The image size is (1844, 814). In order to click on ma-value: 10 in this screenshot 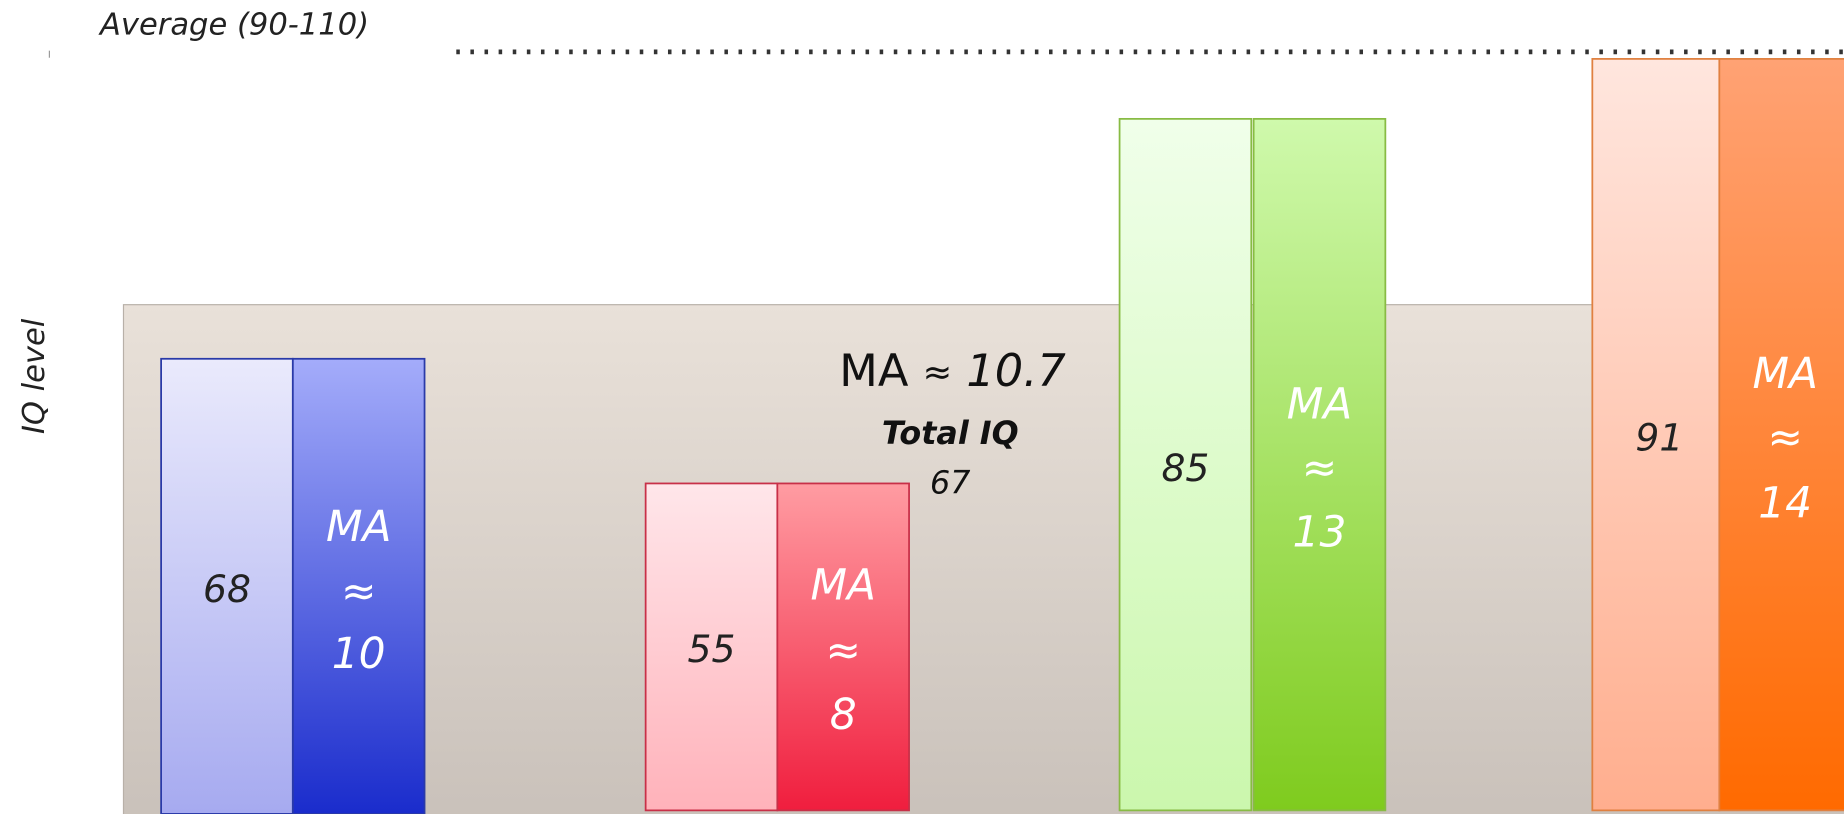, I will do `click(359, 653)`.